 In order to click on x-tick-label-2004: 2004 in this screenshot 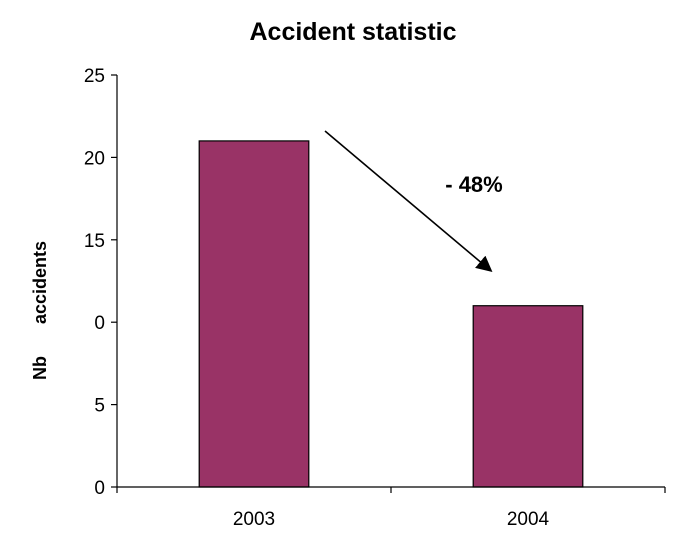, I will do `click(528, 519)`.